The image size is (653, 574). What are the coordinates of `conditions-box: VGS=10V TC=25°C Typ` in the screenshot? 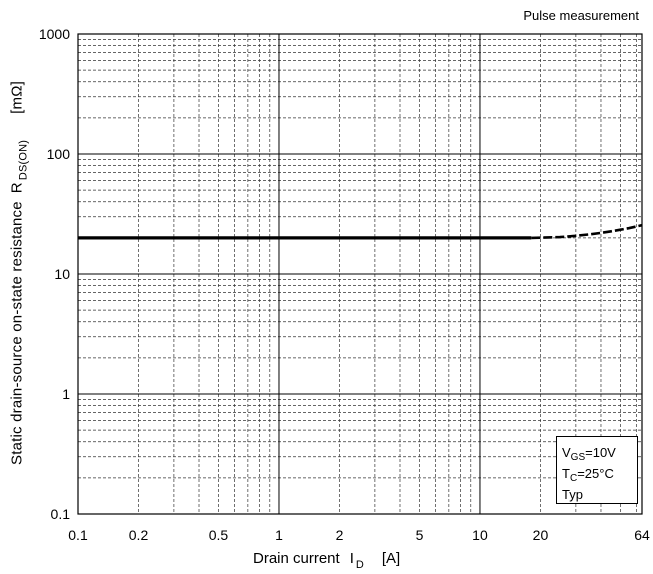 It's located at (597, 470).